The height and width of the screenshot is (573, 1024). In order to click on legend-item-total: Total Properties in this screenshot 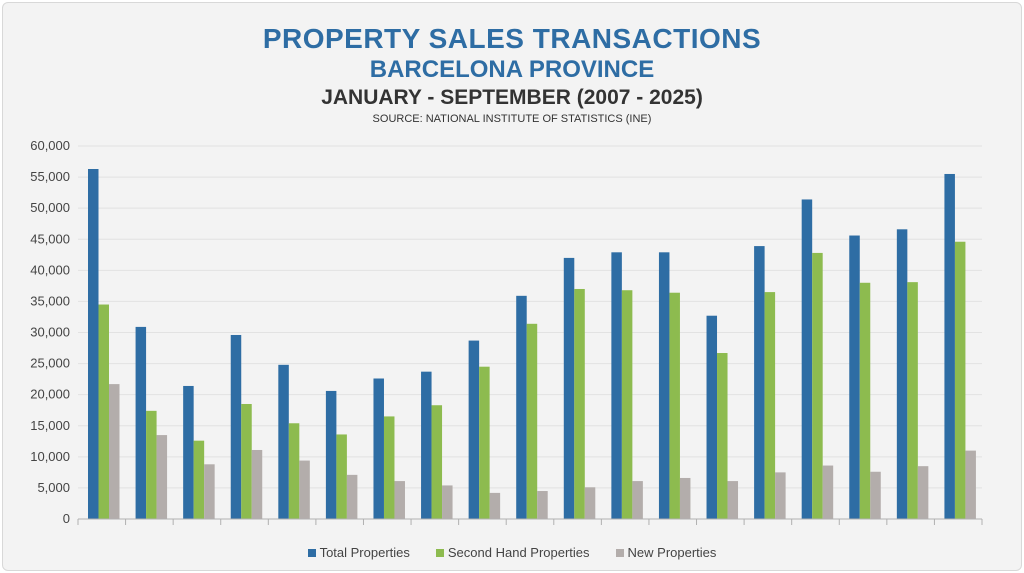, I will do `click(358, 552)`.